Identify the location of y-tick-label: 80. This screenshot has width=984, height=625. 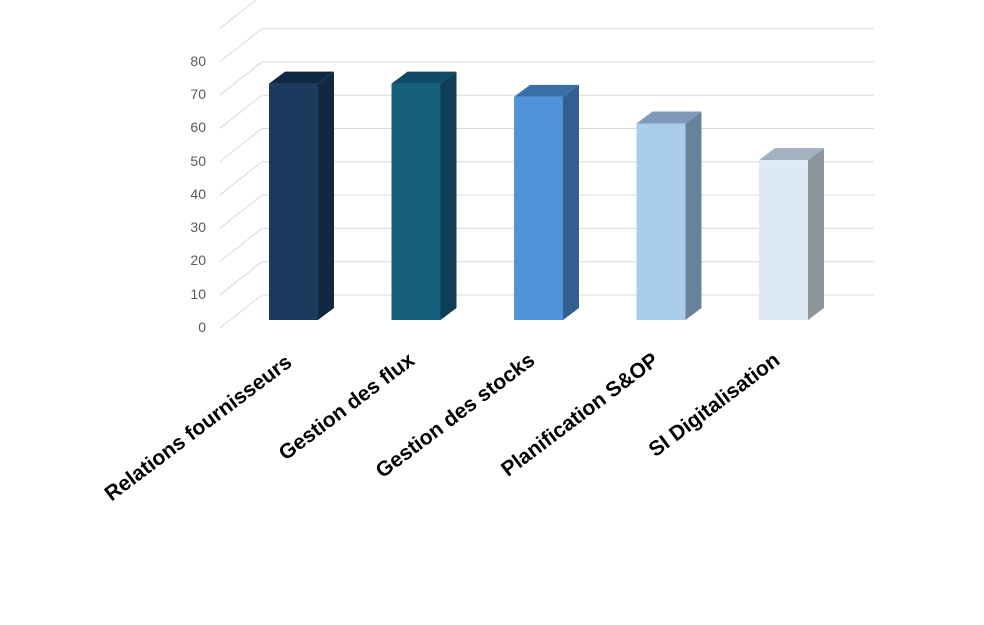
(198, 60).